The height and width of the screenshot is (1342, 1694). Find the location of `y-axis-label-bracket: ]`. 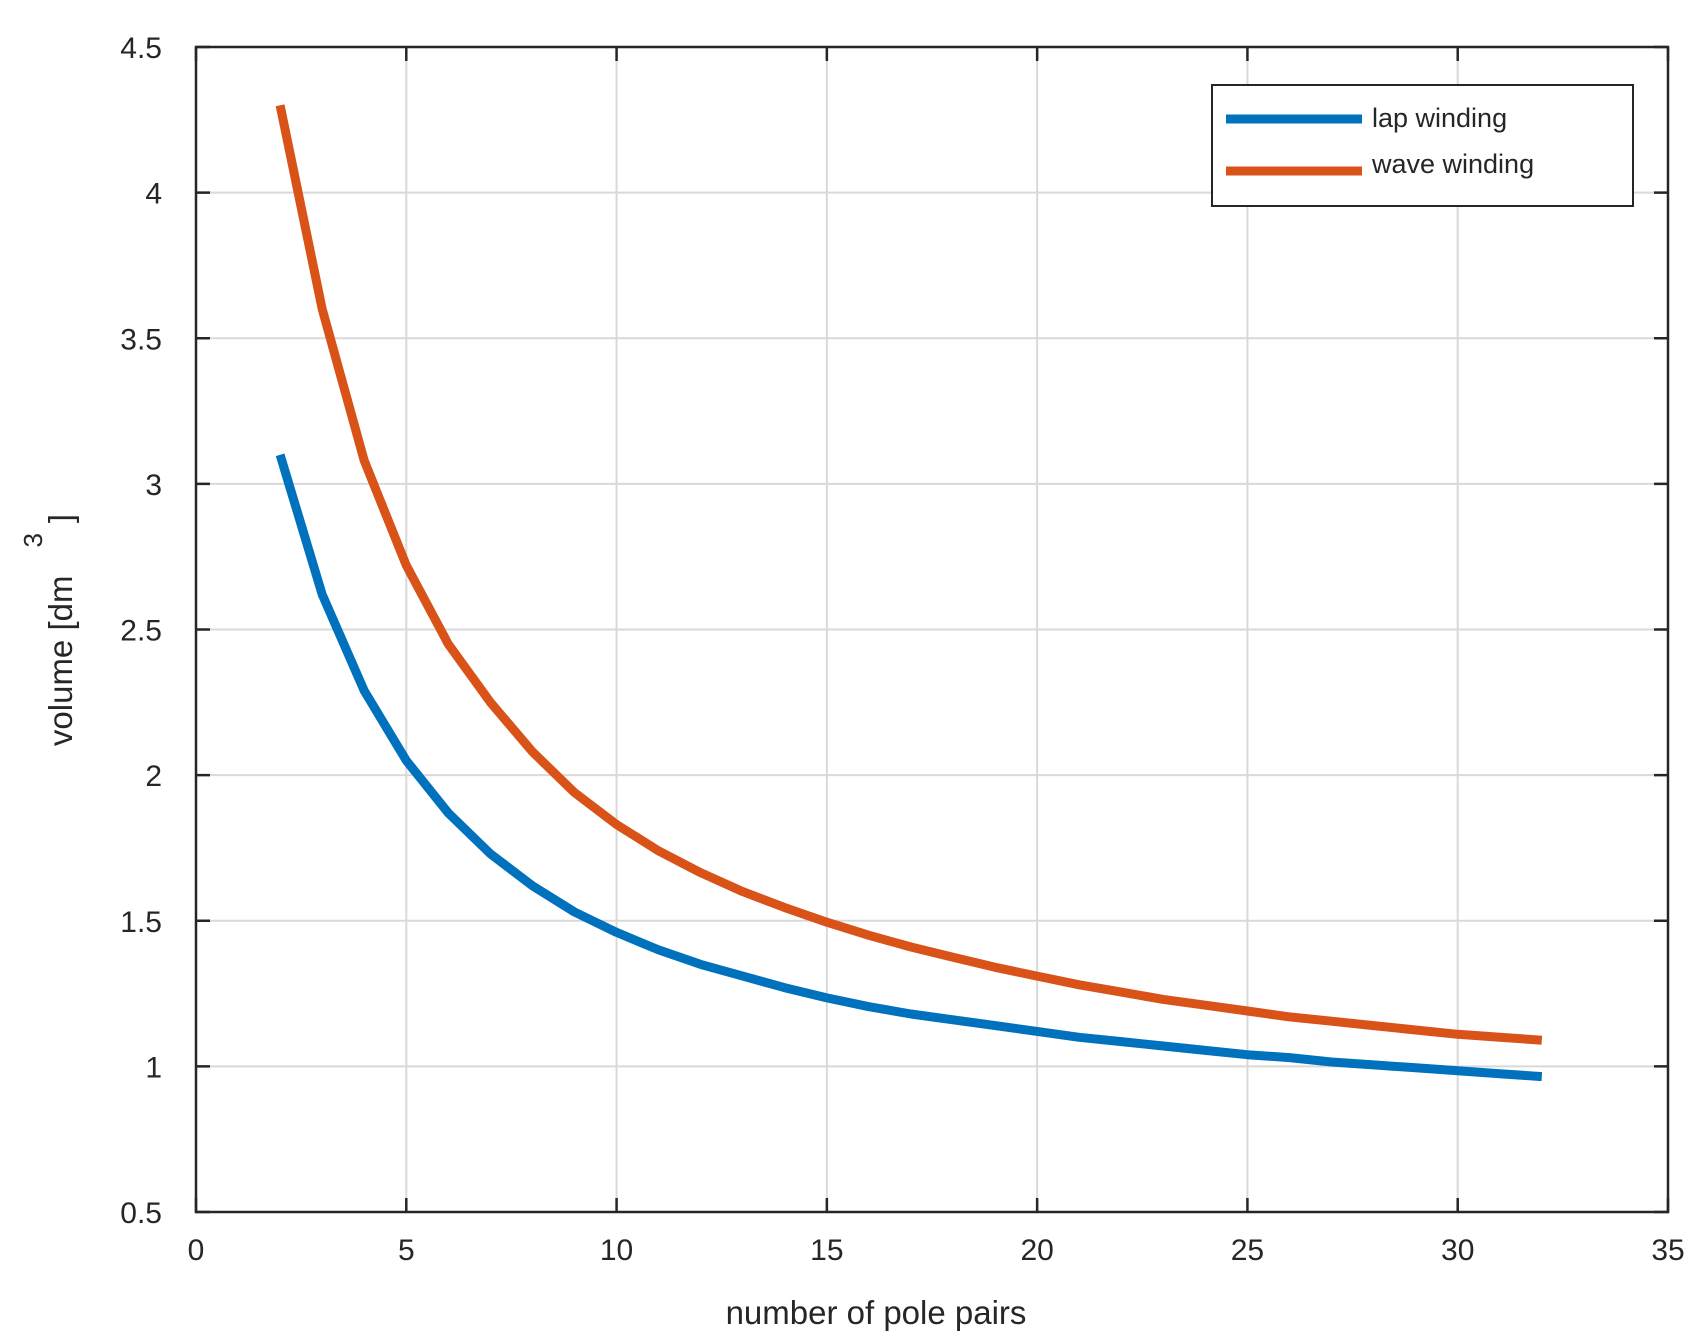

y-axis-label-bracket: ] is located at coordinates (60, 518).